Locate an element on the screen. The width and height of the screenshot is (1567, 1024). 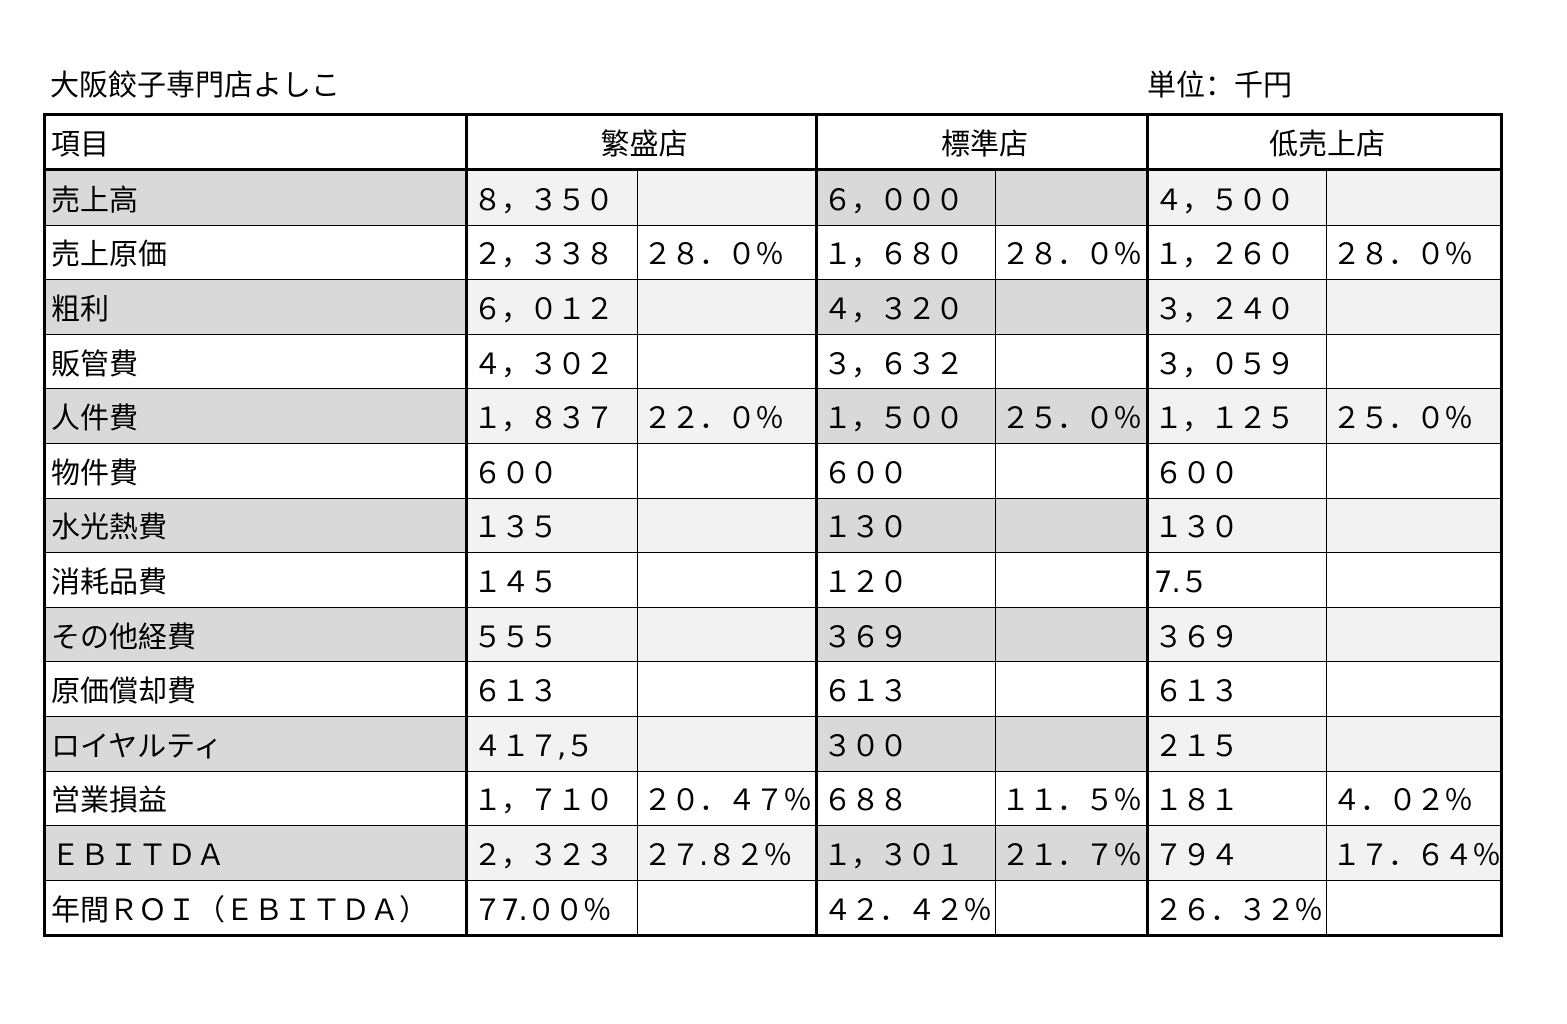
column-header: 繁盛店 is located at coordinates (641, 142).